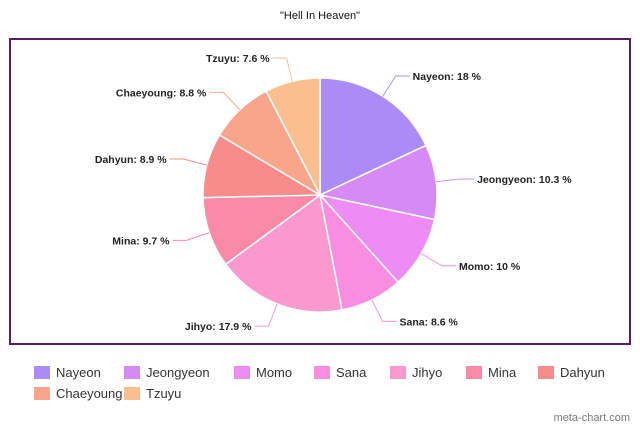  I want to click on legend-item-jeongyeon: Jeongyeon, so click(167, 372).